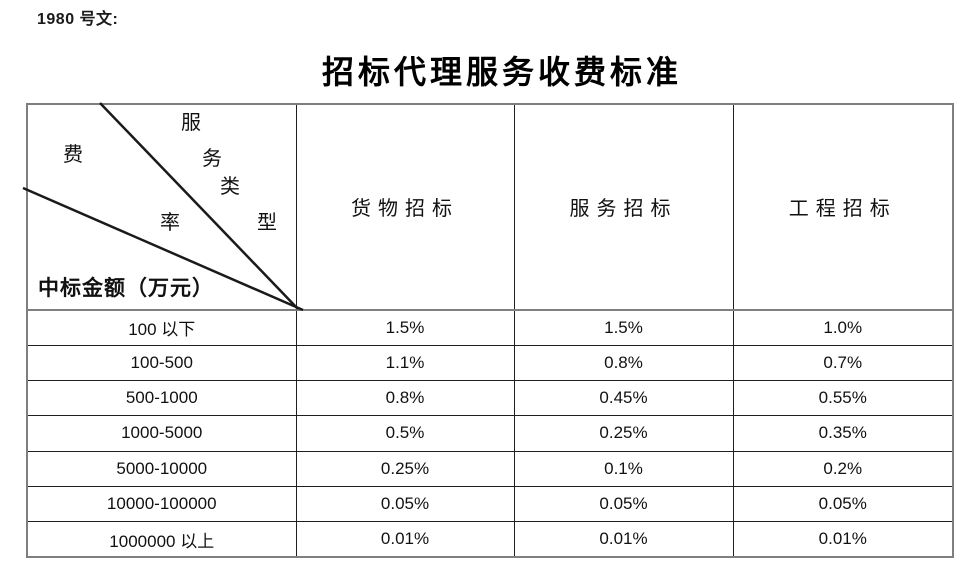  Describe the element at coordinates (405, 207) in the screenshot. I see `column-header-goods: 货物招标` at that location.